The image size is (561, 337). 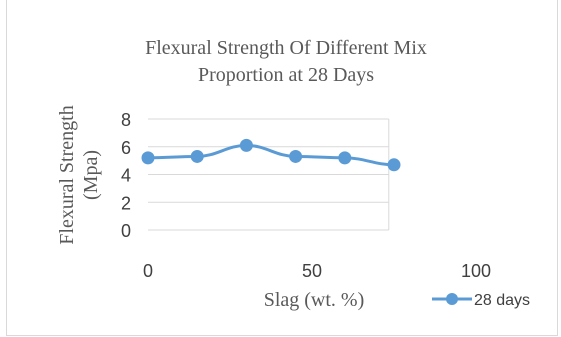 I want to click on y-axis-label-line-1: Flexural Strength, so click(x=67, y=174).